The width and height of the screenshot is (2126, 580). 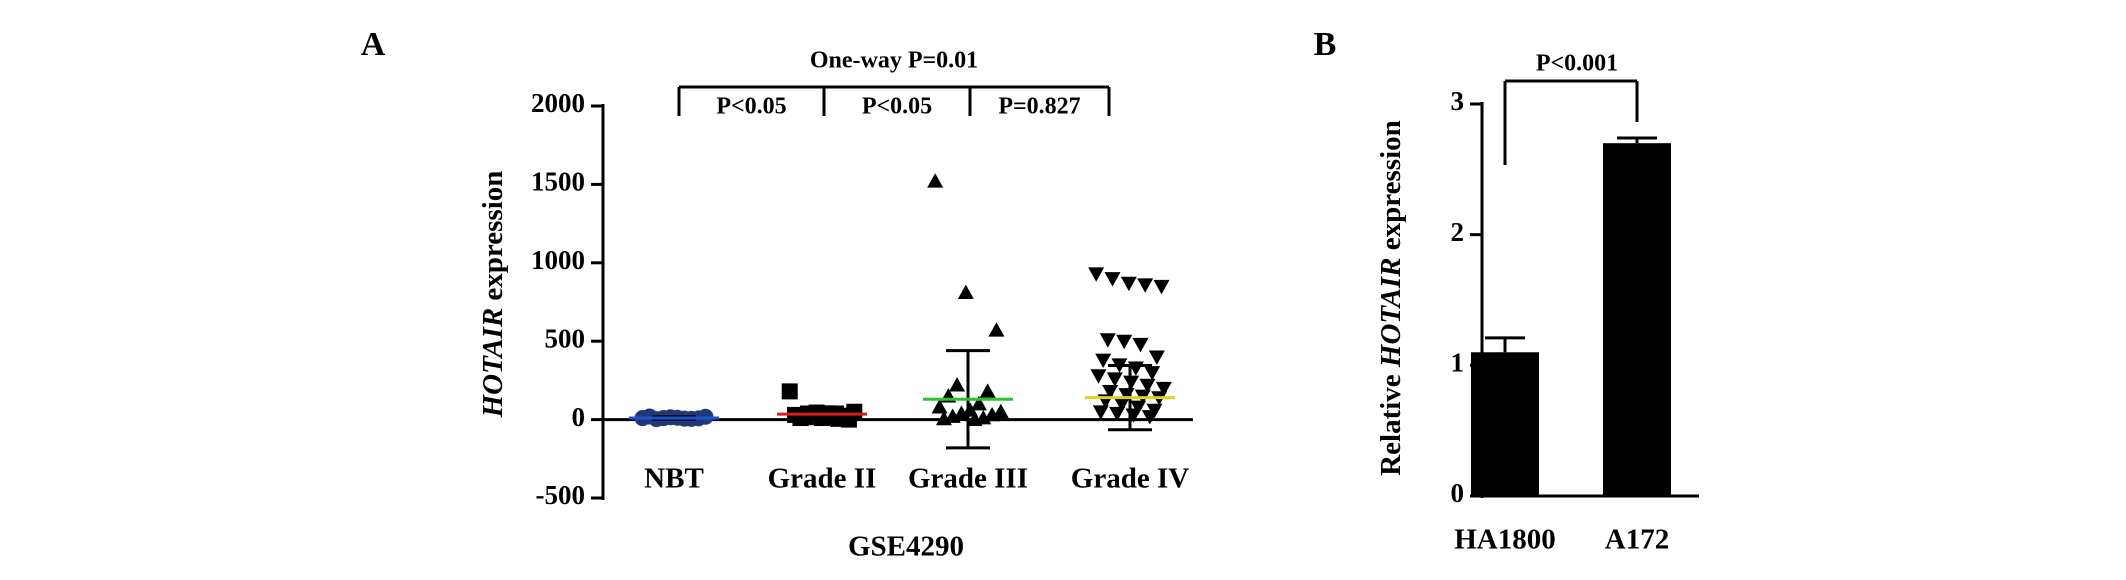 What do you see at coordinates (561, 495) in the screenshot?
I see `y-tick-label: -500` at bounding box center [561, 495].